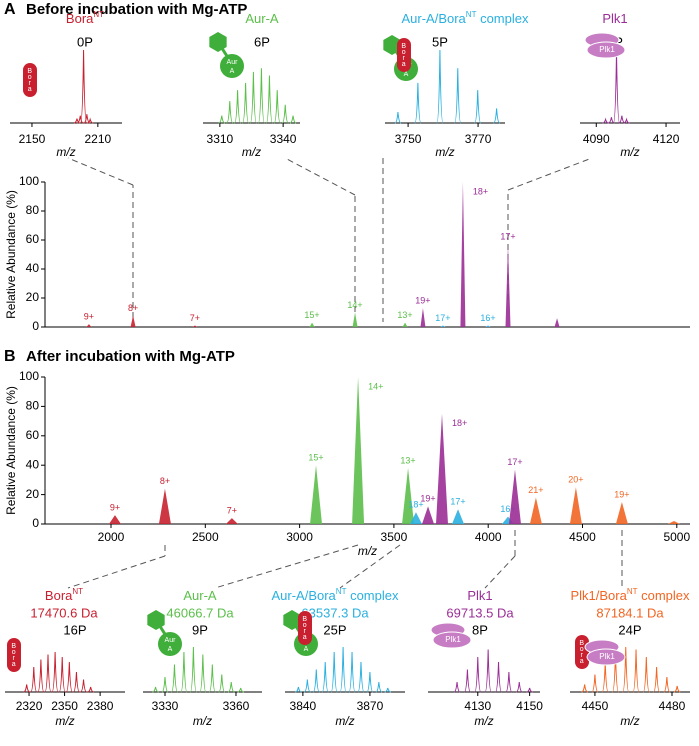  What do you see at coordinates (394, 537) in the screenshot?
I see `x-tick-label: 3500` at bounding box center [394, 537].